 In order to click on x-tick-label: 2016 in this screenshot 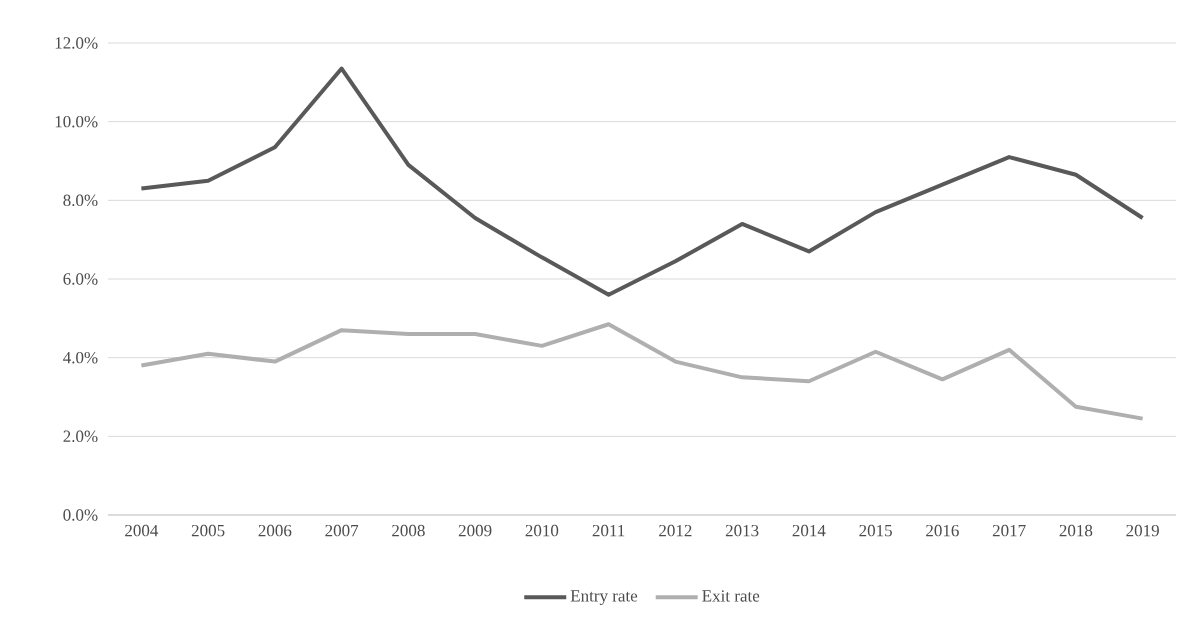, I will do `click(942, 530)`.